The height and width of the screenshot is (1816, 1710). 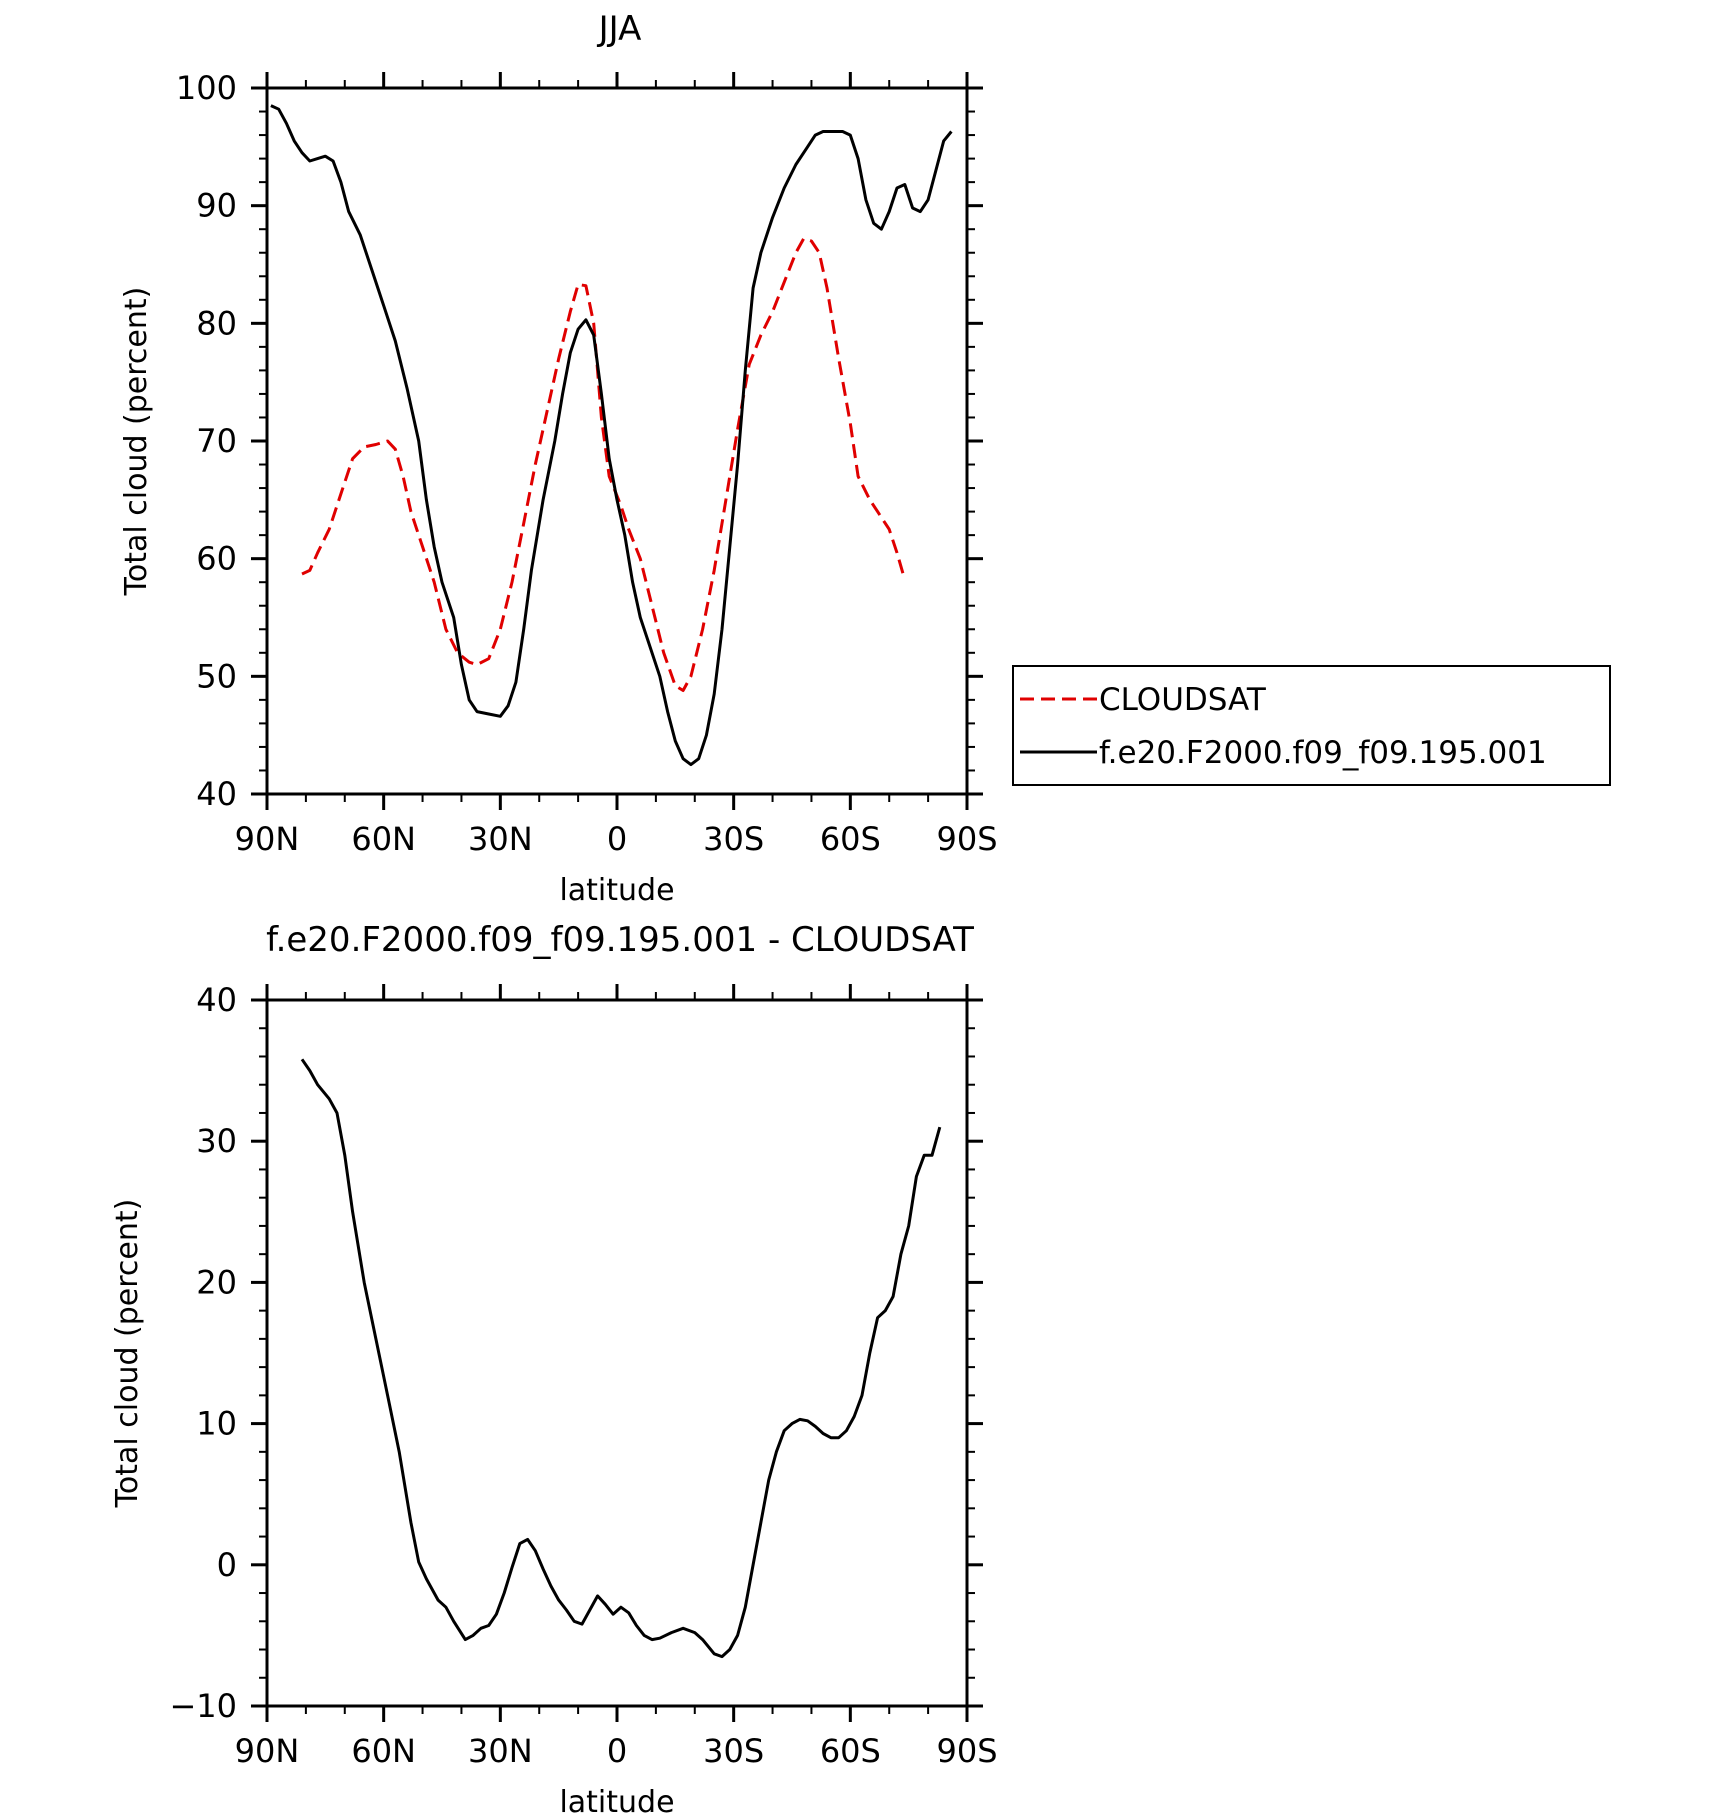 What do you see at coordinates (216, 1282) in the screenshot?
I see `y-tick-label: 20` at bounding box center [216, 1282].